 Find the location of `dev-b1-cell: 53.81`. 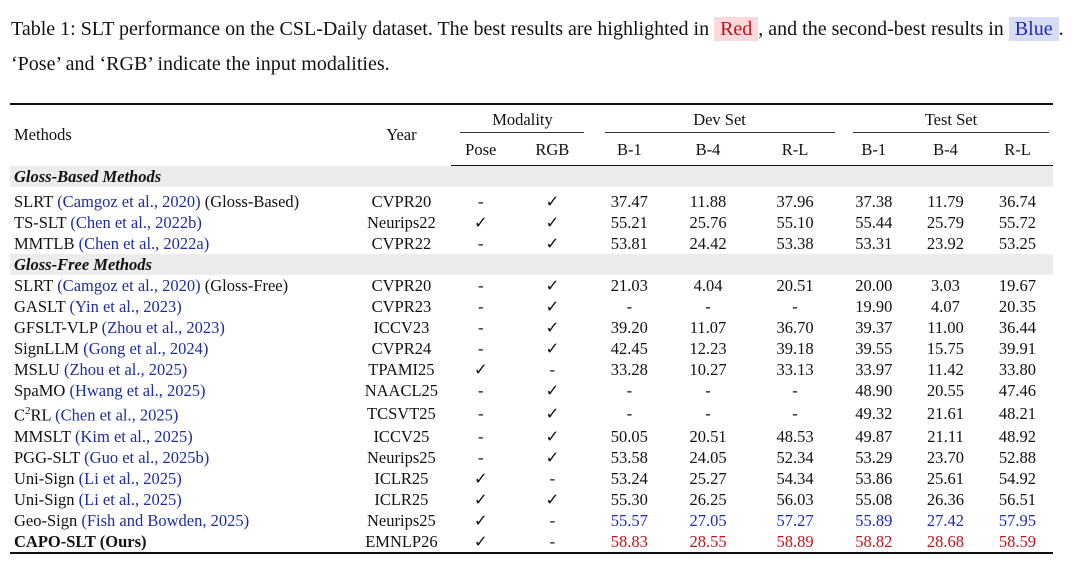

dev-b1-cell: 53.81 is located at coordinates (629, 243).